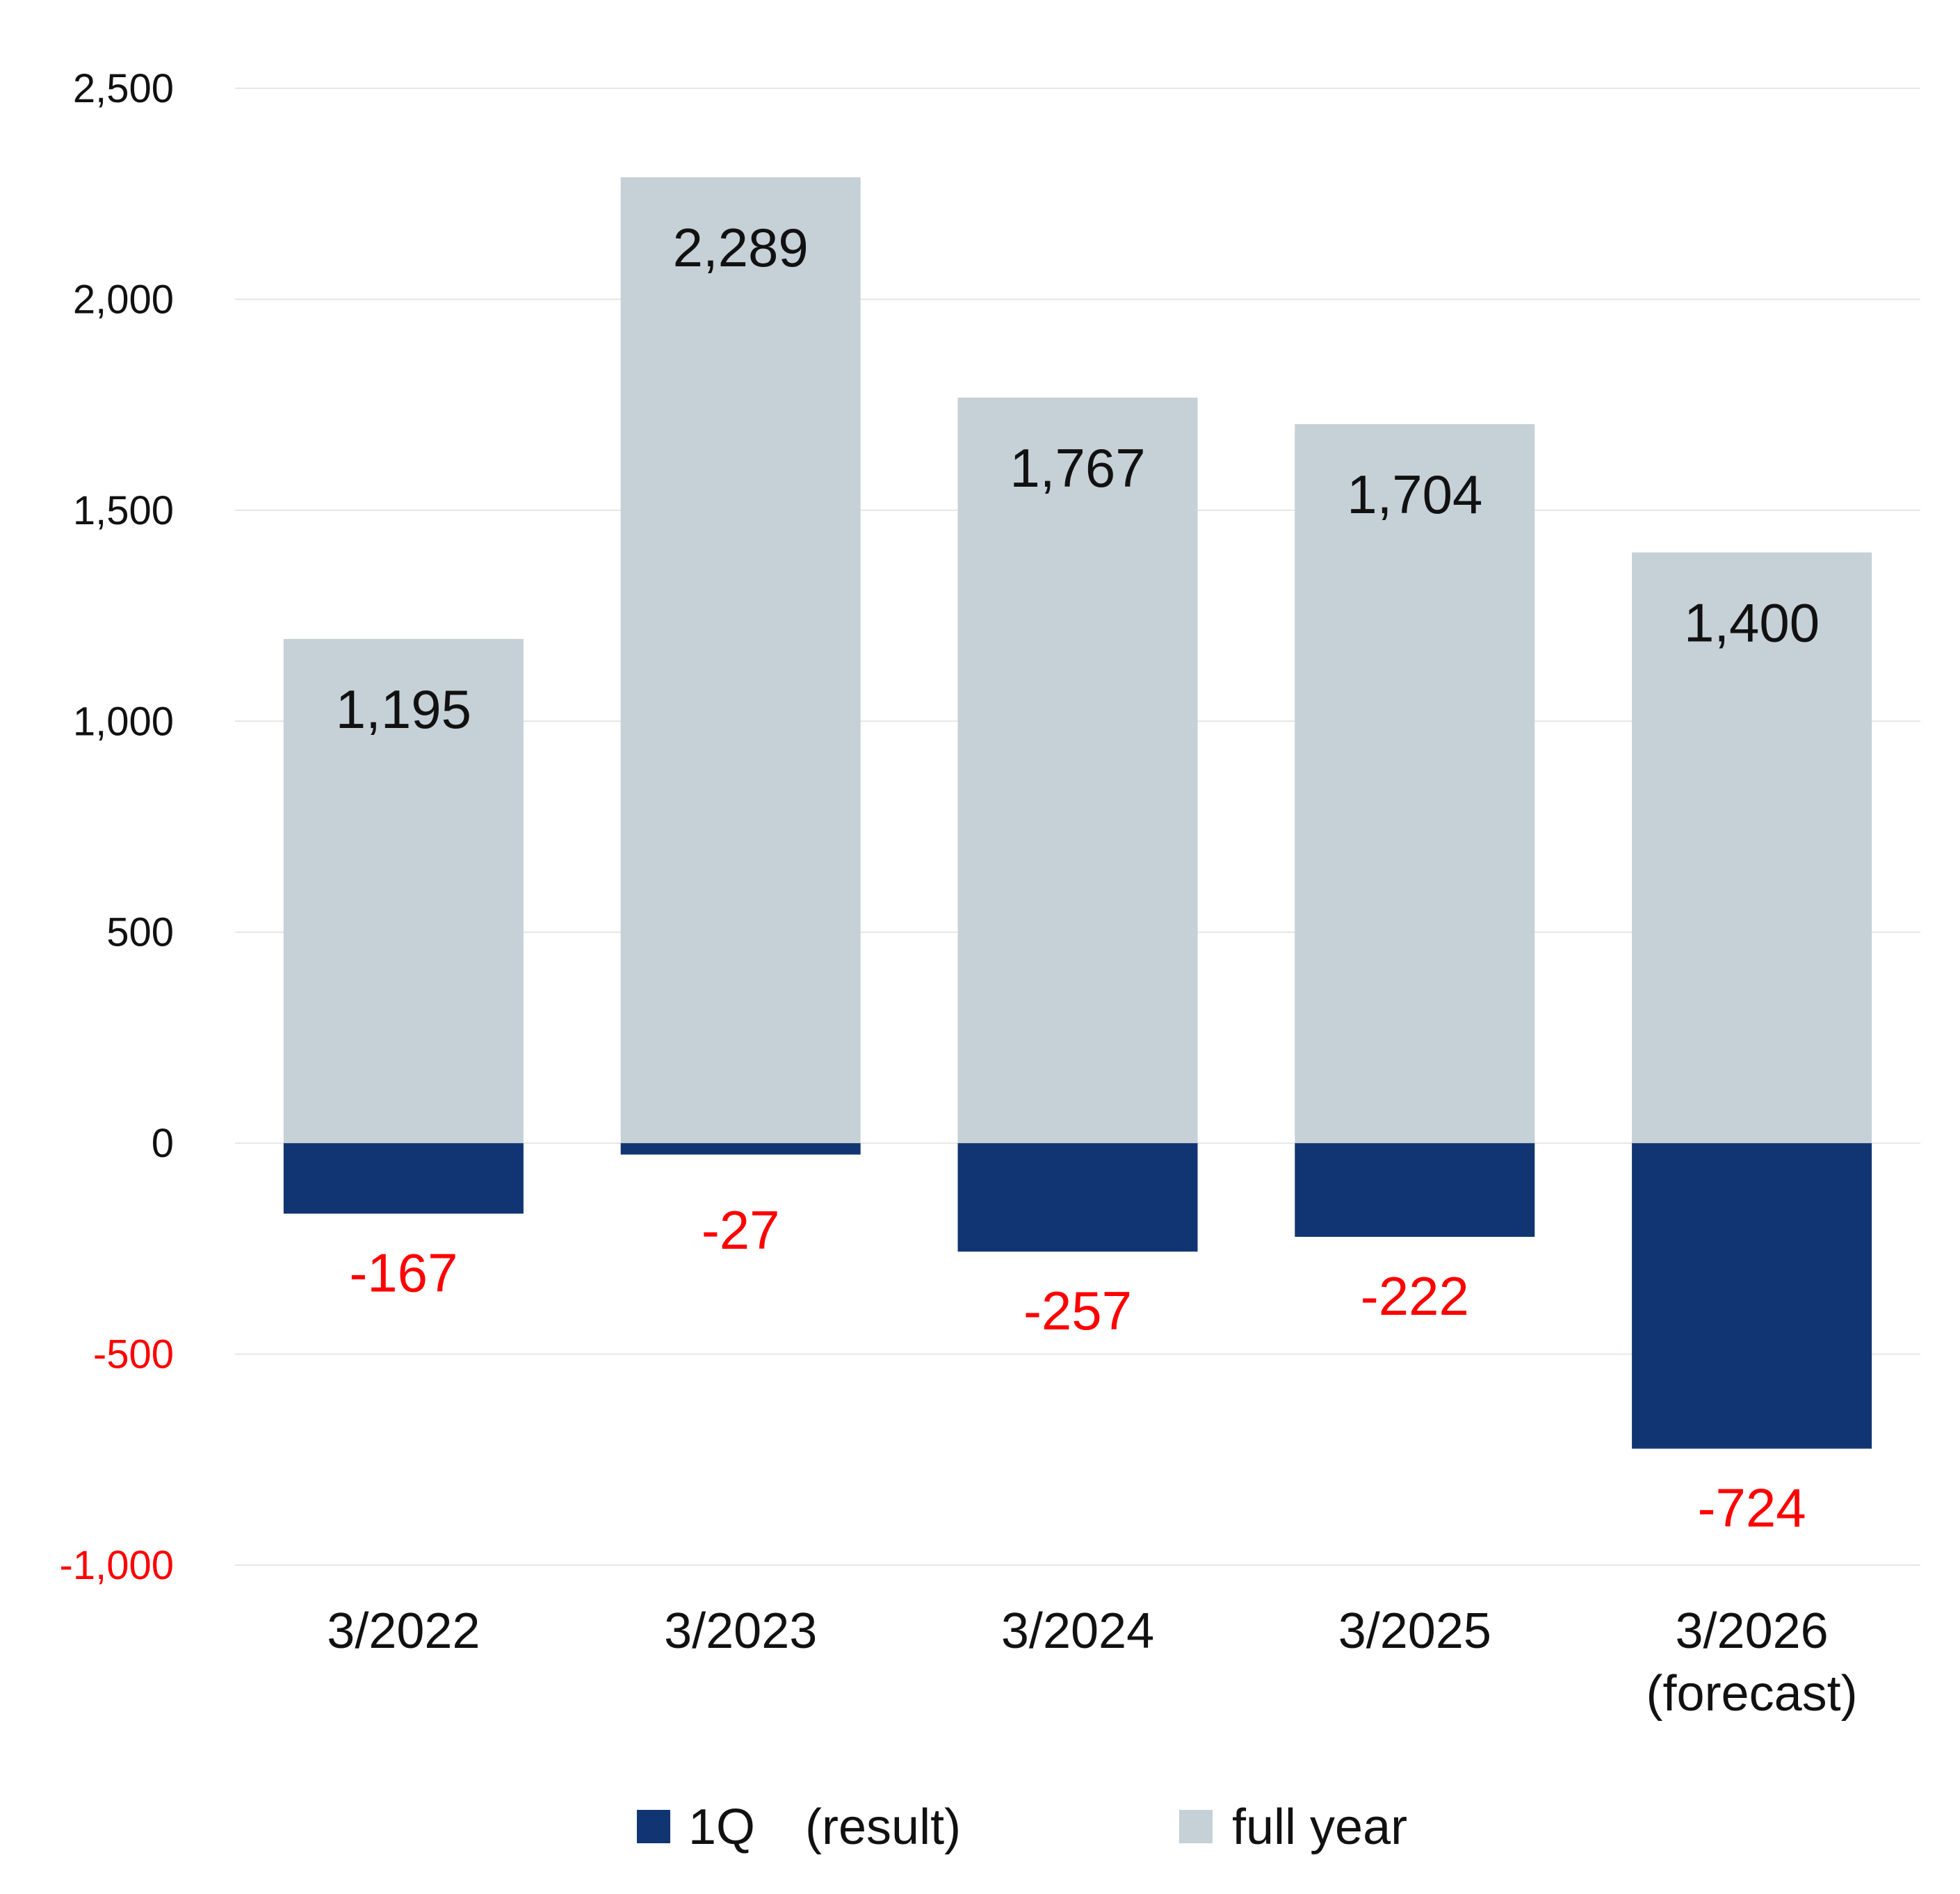  What do you see at coordinates (1077, 1310) in the screenshot?
I see `first-quarter-value-label: -257` at bounding box center [1077, 1310].